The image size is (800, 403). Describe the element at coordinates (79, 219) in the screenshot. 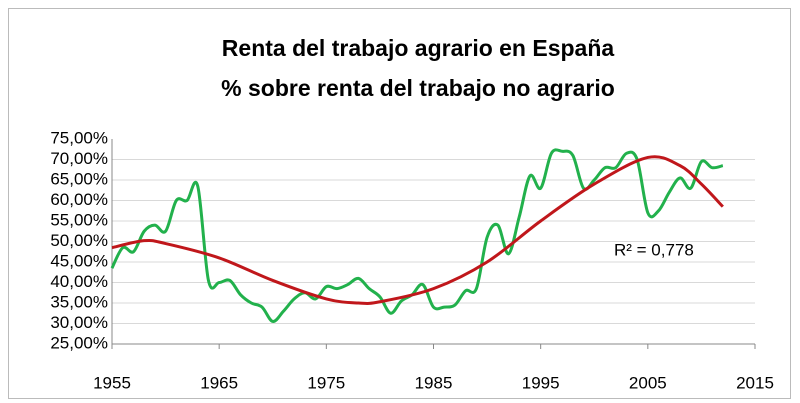

I see `y-tick-label: 55,00%` at that location.